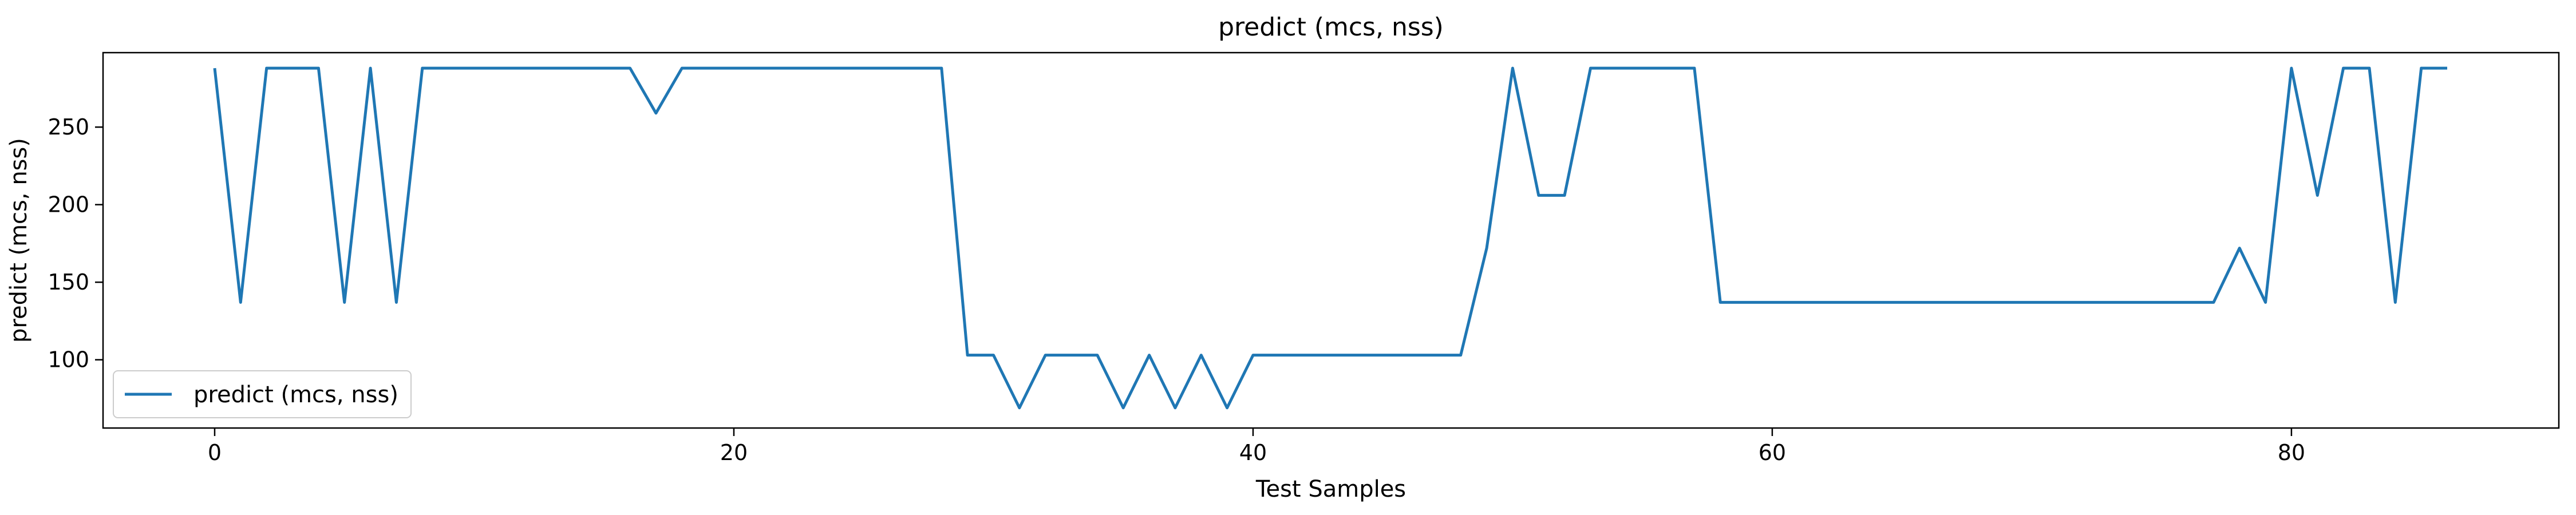 Image resolution: width=2576 pixels, height=515 pixels. I want to click on legend: predict (mcs, nss), so click(262, 394).